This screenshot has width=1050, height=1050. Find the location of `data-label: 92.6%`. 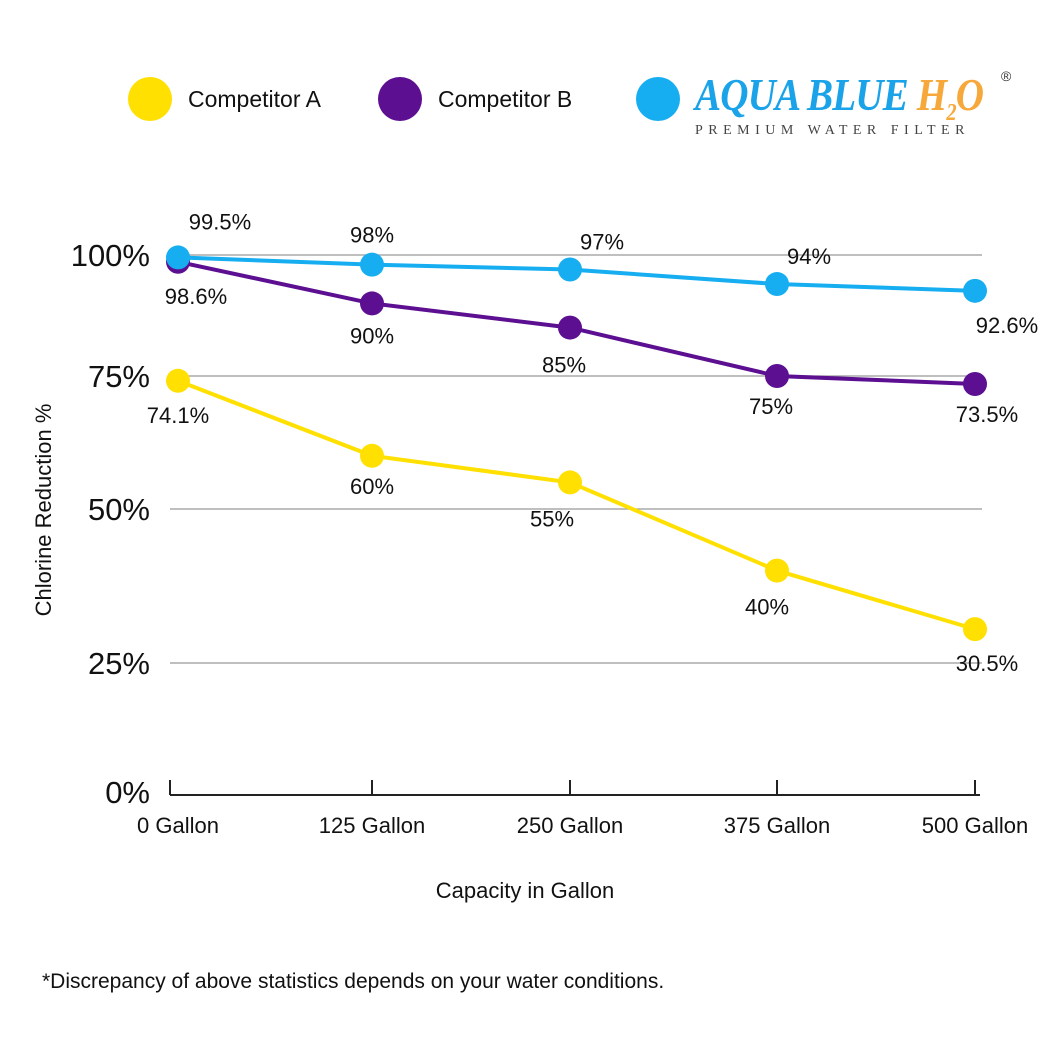

data-label: 92.6% is located at coordinates (1007, 325).